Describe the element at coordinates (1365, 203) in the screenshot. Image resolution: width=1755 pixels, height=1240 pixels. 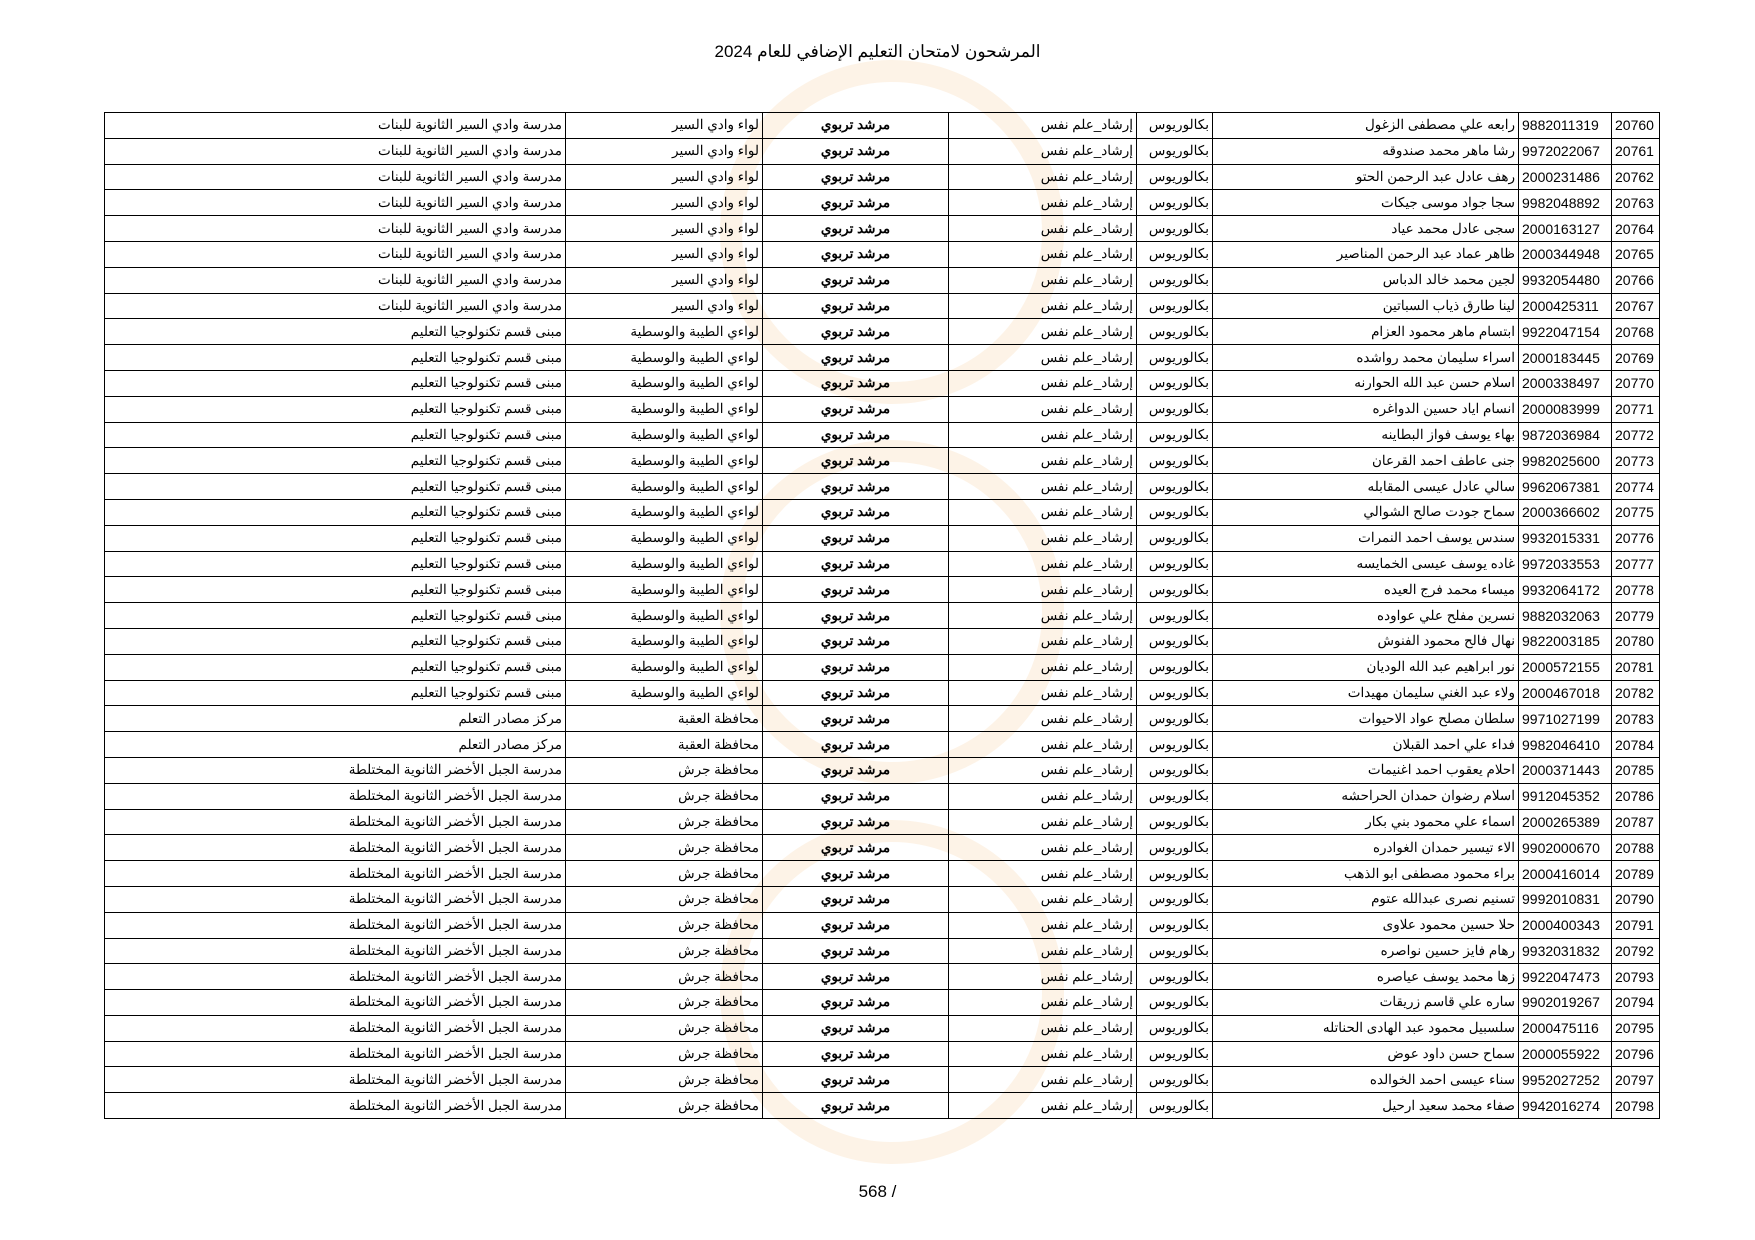
I see `candidate-name-cell: سجا جواد موسى جيكات` at that location.